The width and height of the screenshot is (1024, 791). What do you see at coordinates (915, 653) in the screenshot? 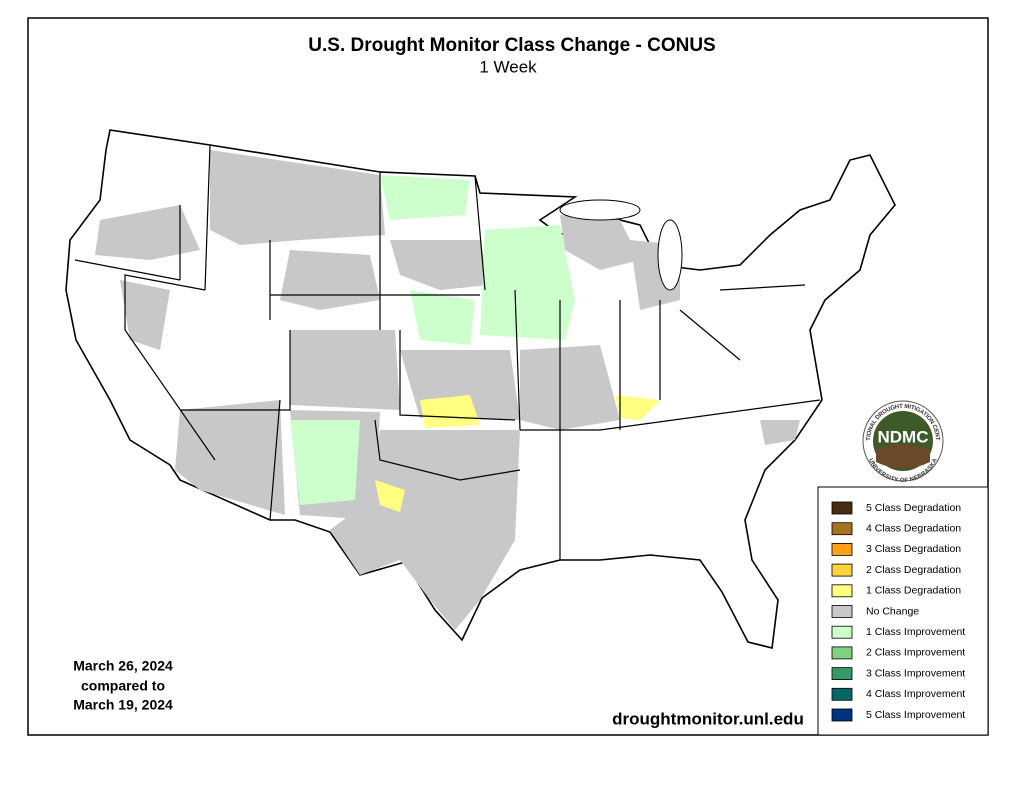
I see `legend-label: 2 Class Improvement` at bounding box center [915, 653].